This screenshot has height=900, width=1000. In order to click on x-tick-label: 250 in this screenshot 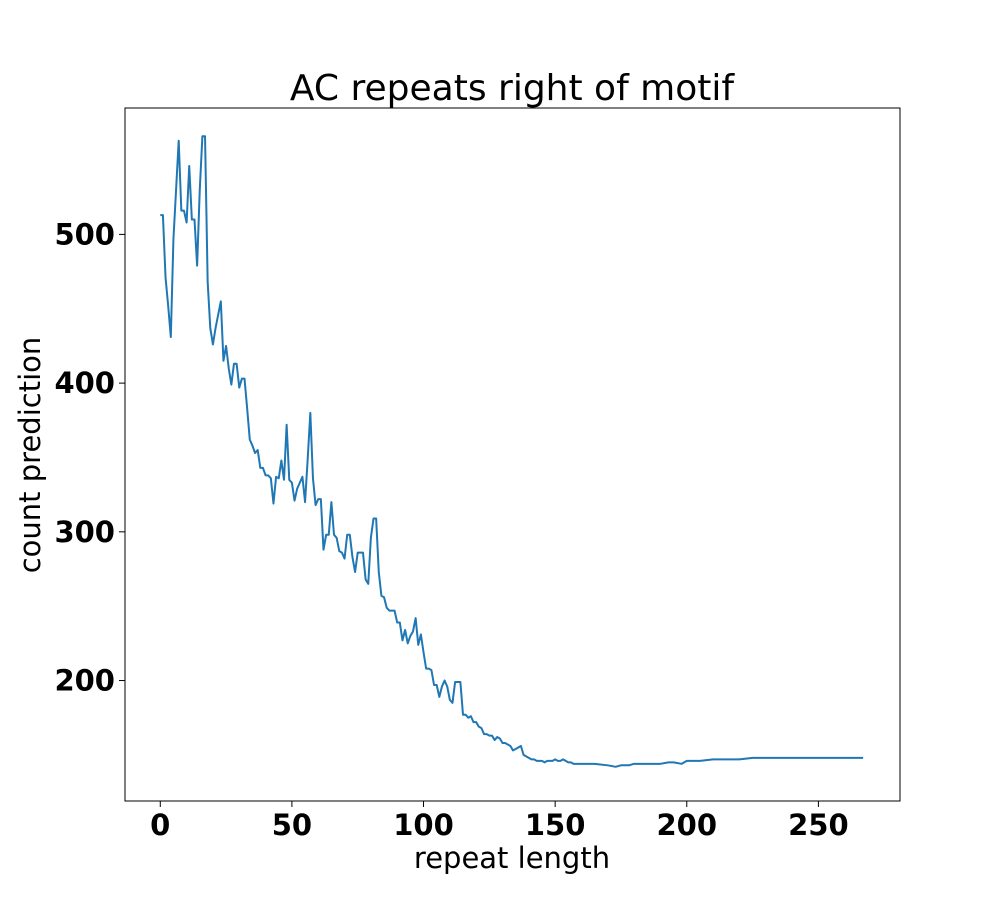, I will do `click(818, 825)`.